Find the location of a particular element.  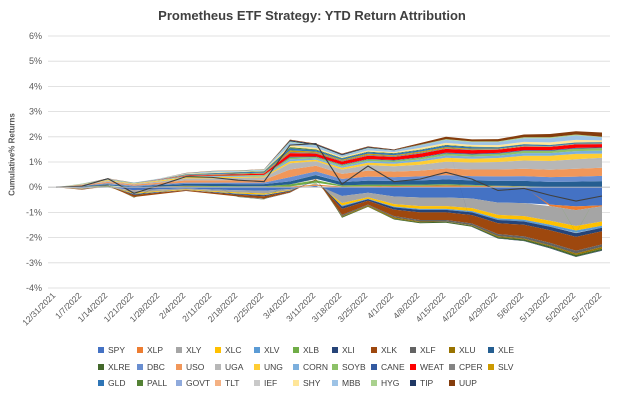

legend-item-ung: UNG is located at coordinates (268, 367).